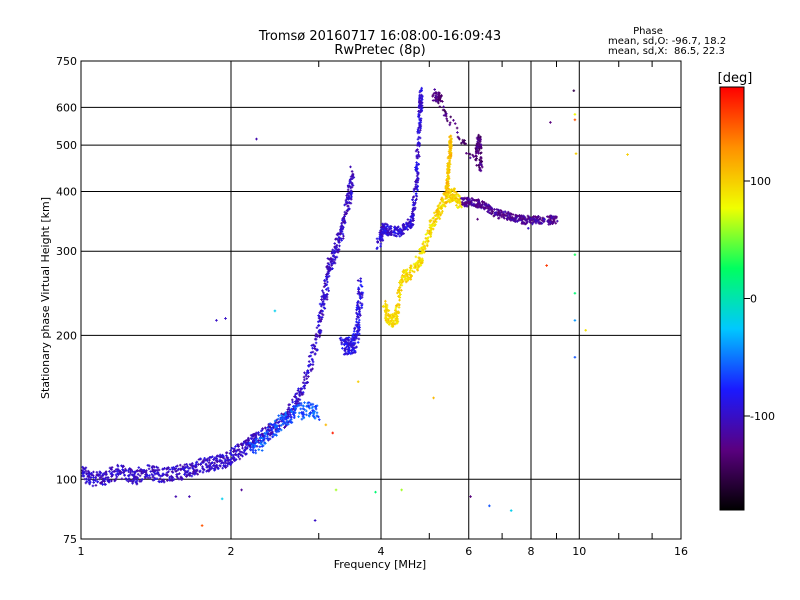  Describe the element at coordinates (66, 335) in the screenshot. I see `y-tick-label: 200` at that location.